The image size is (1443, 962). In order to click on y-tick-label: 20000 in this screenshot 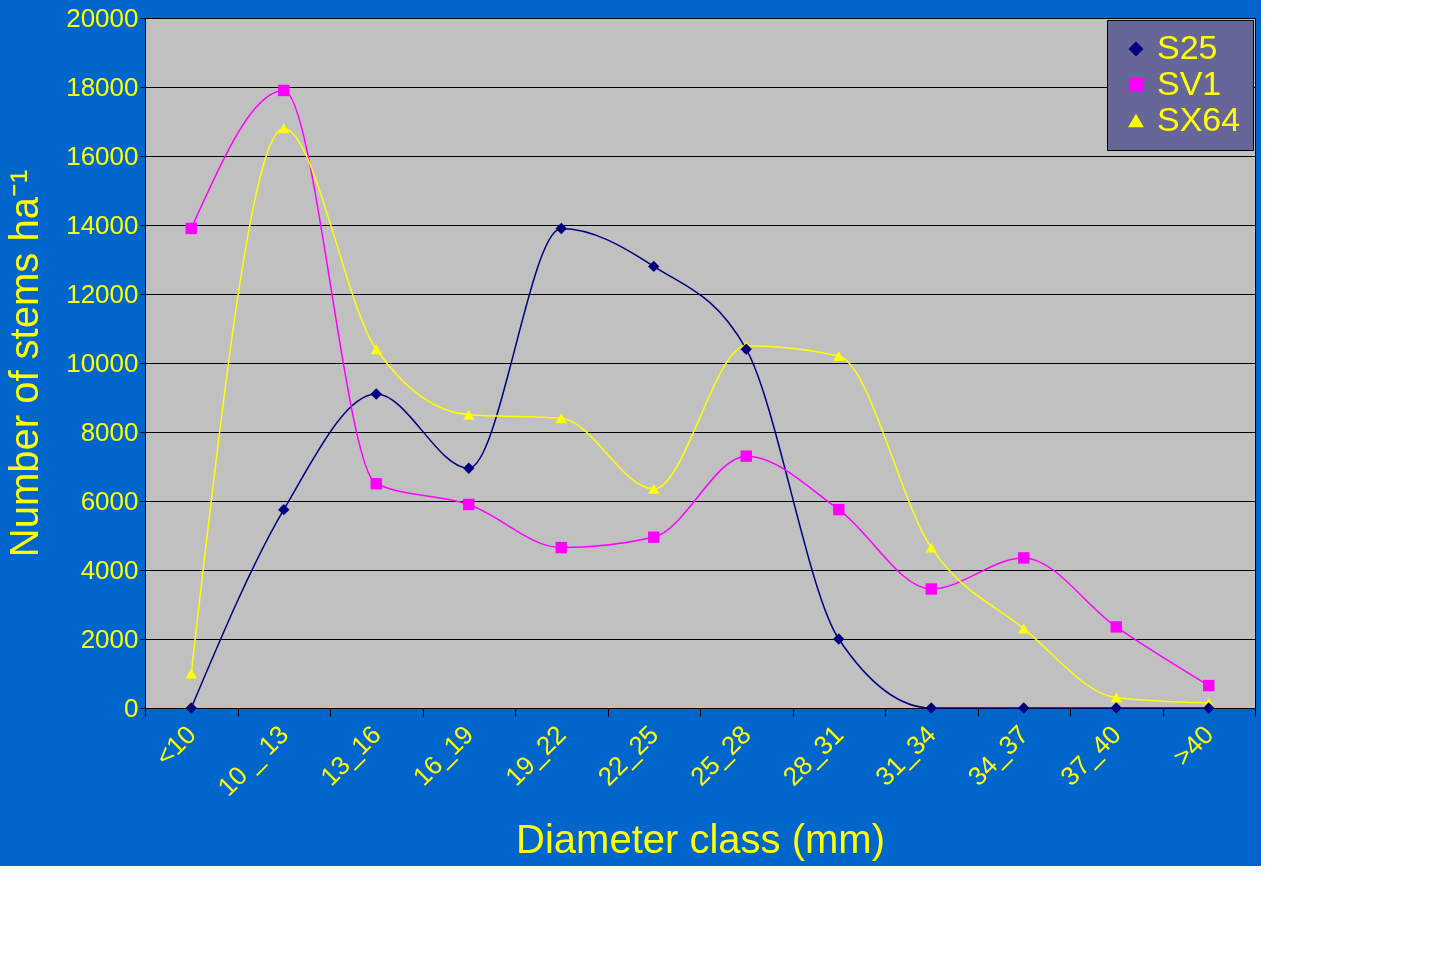, I will do `click(102, 17)`.